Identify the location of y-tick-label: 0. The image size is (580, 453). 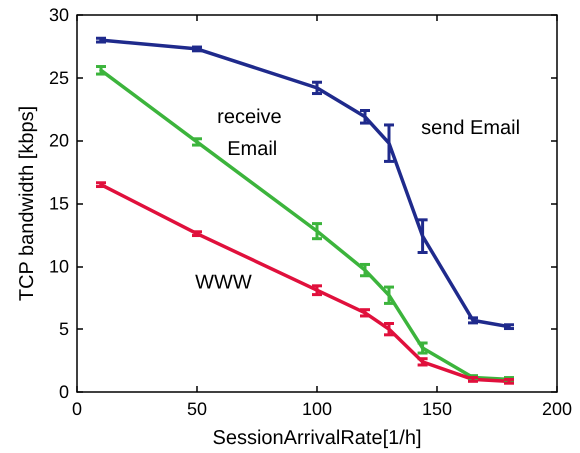
(63, 392).